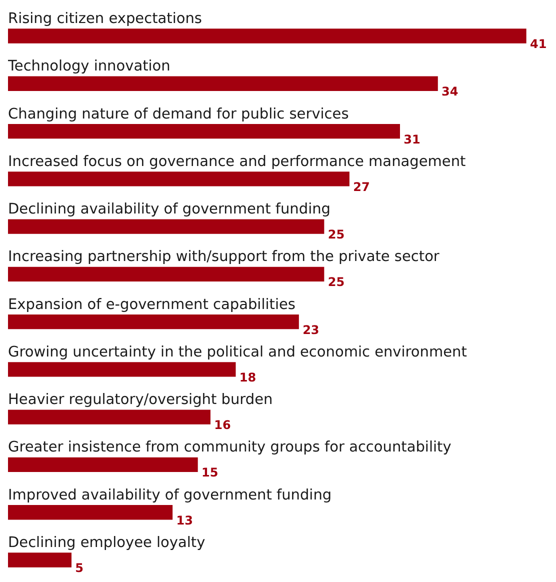 The width and height of the screenshot is (556, 582). What do you see at coordinates (230, 448) in the screenshot?
I see `y-tick-label: Greater insistence from community groups for accountability` at bounding box center [230, 448].